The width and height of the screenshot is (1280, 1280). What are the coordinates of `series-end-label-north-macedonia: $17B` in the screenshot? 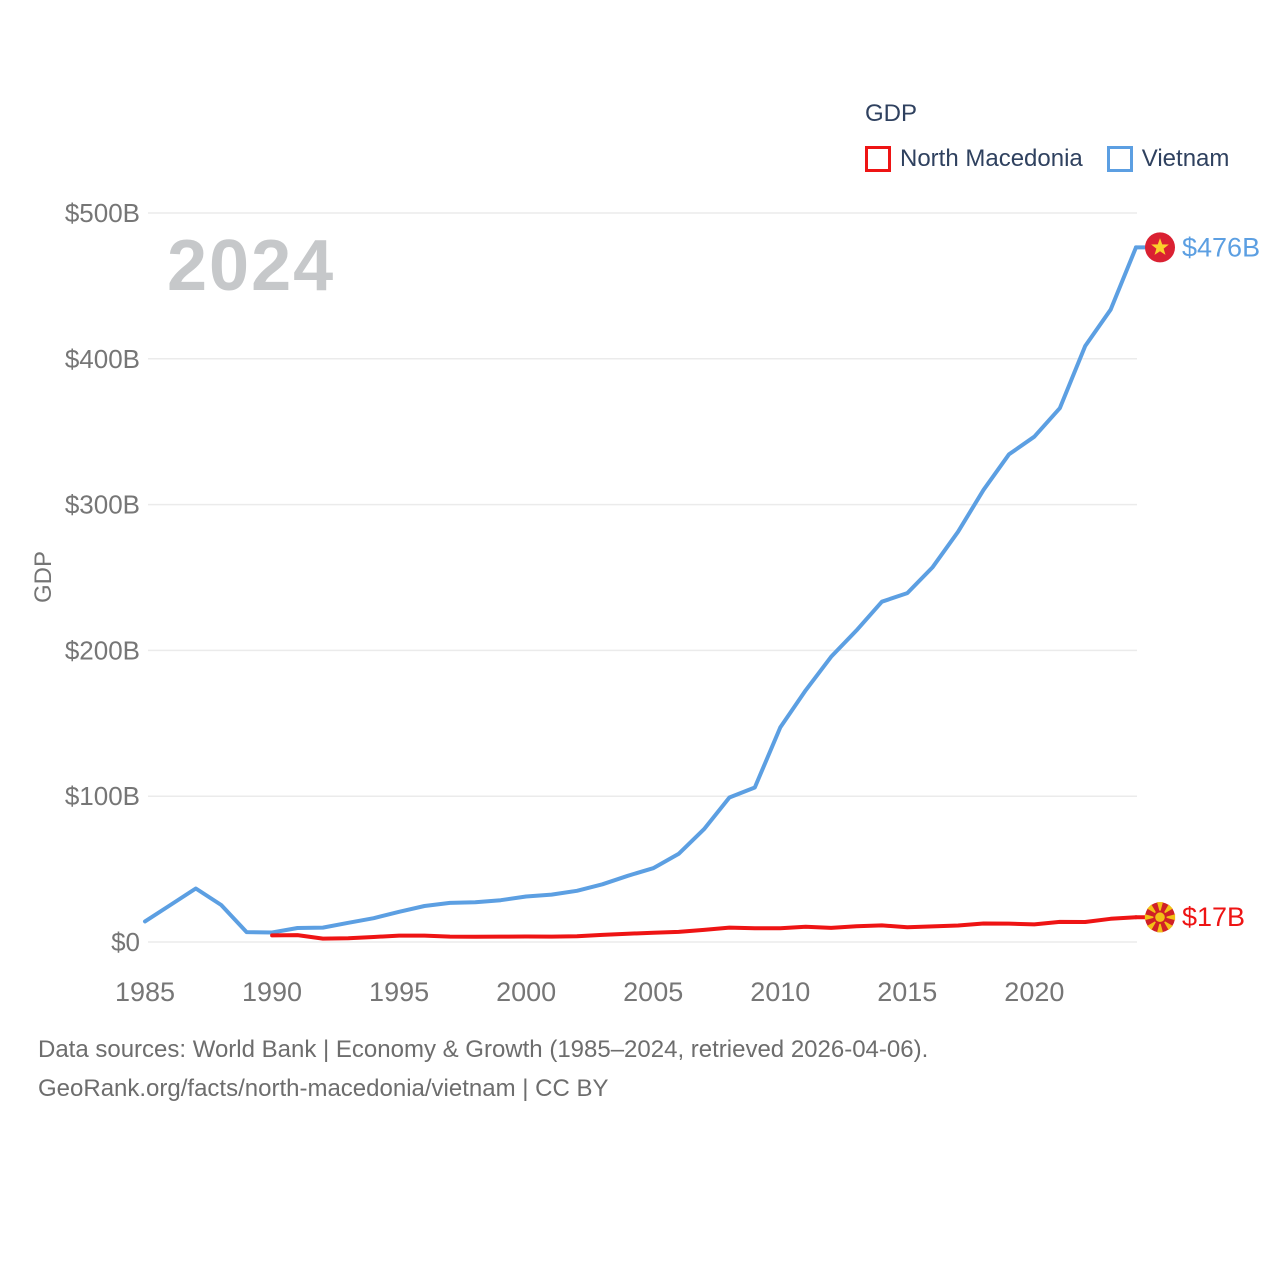 It's located at (1213, 917).